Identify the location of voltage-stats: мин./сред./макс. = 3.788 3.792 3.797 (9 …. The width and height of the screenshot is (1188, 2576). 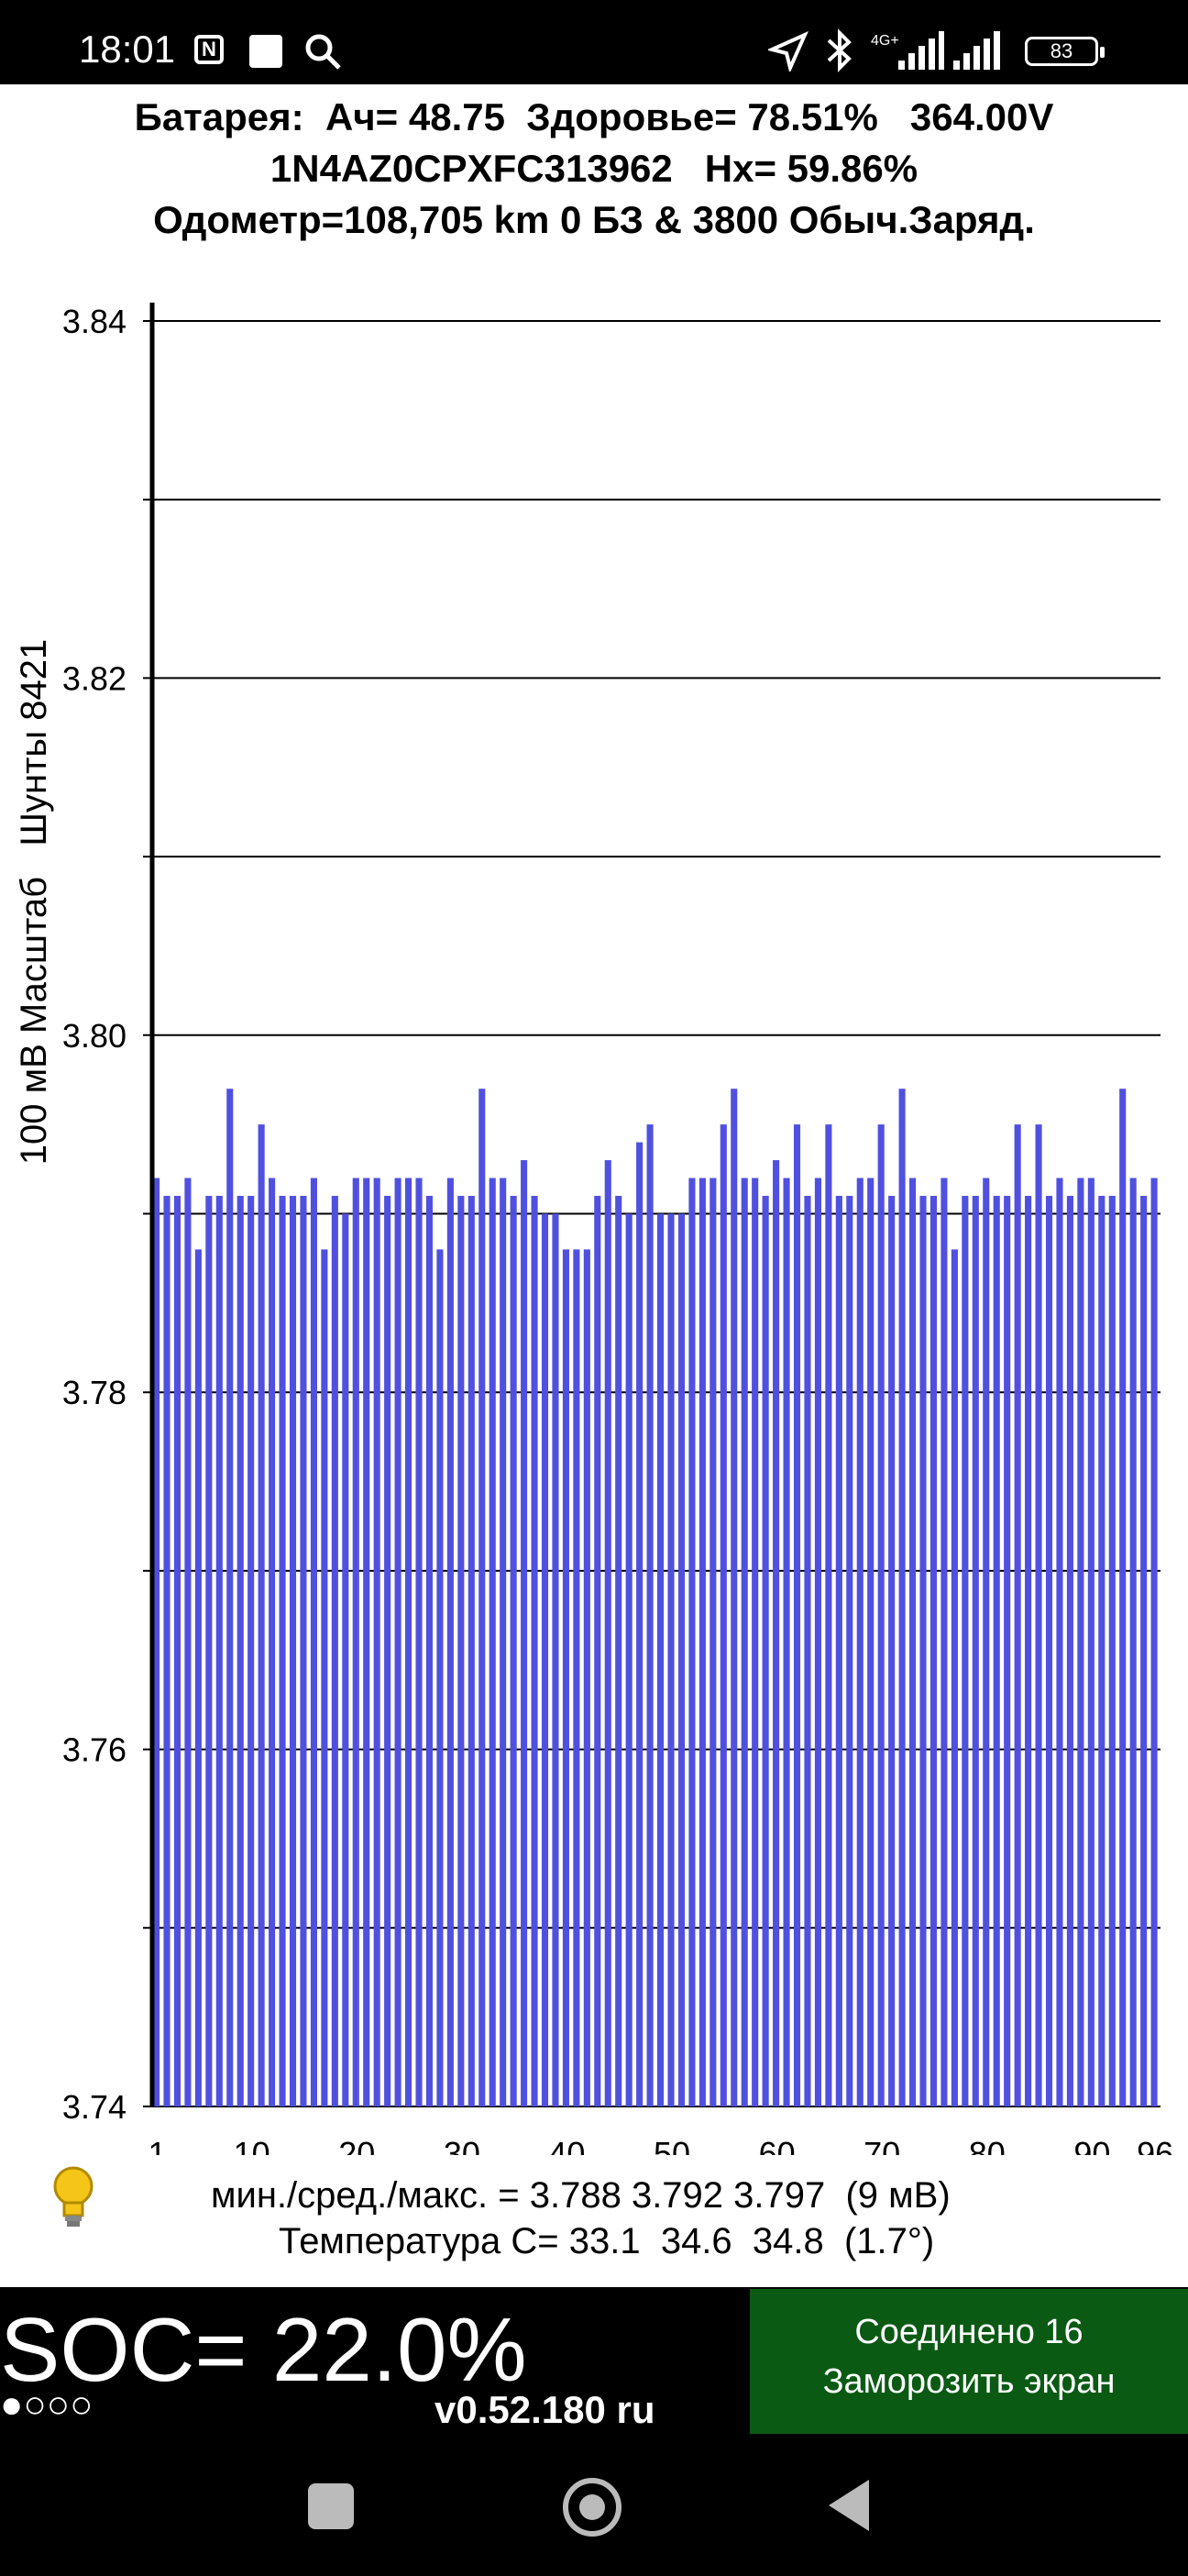
(581, 2195).